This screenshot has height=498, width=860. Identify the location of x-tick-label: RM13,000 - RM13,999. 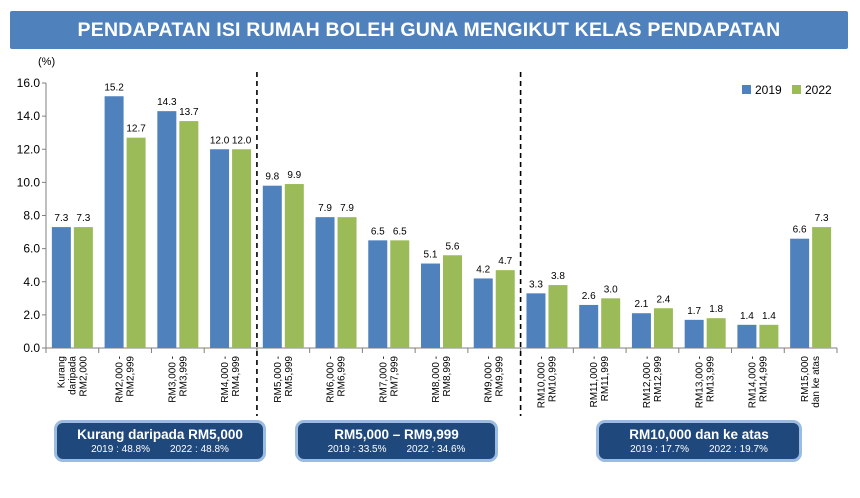
(706, 382).